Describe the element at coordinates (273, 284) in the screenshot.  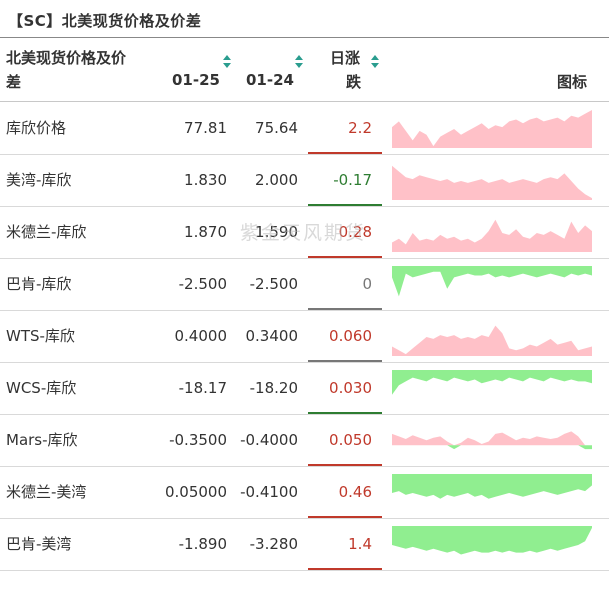
I see `value-date2: -2.500` at that location.